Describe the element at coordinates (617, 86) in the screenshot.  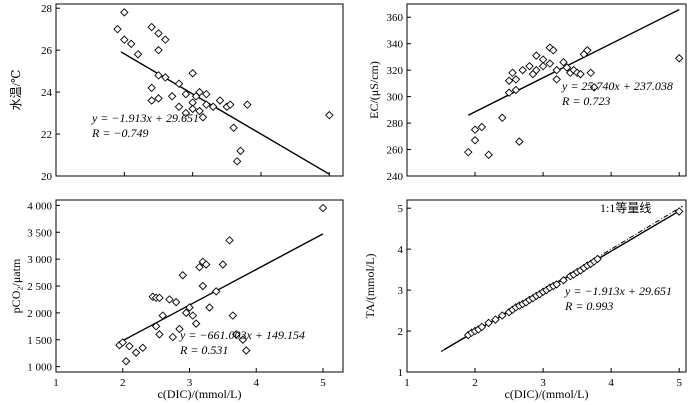
I see `regression-equation: y = 25.740x + 237.038` at that location.